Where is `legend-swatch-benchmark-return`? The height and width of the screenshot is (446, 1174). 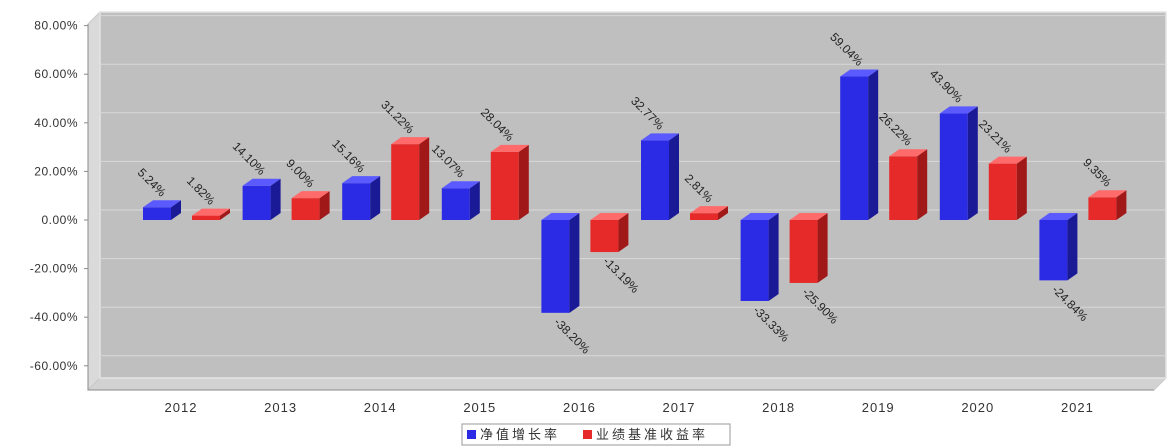 legend-swatch-benchmark-return is located at coordinates (587, 434).